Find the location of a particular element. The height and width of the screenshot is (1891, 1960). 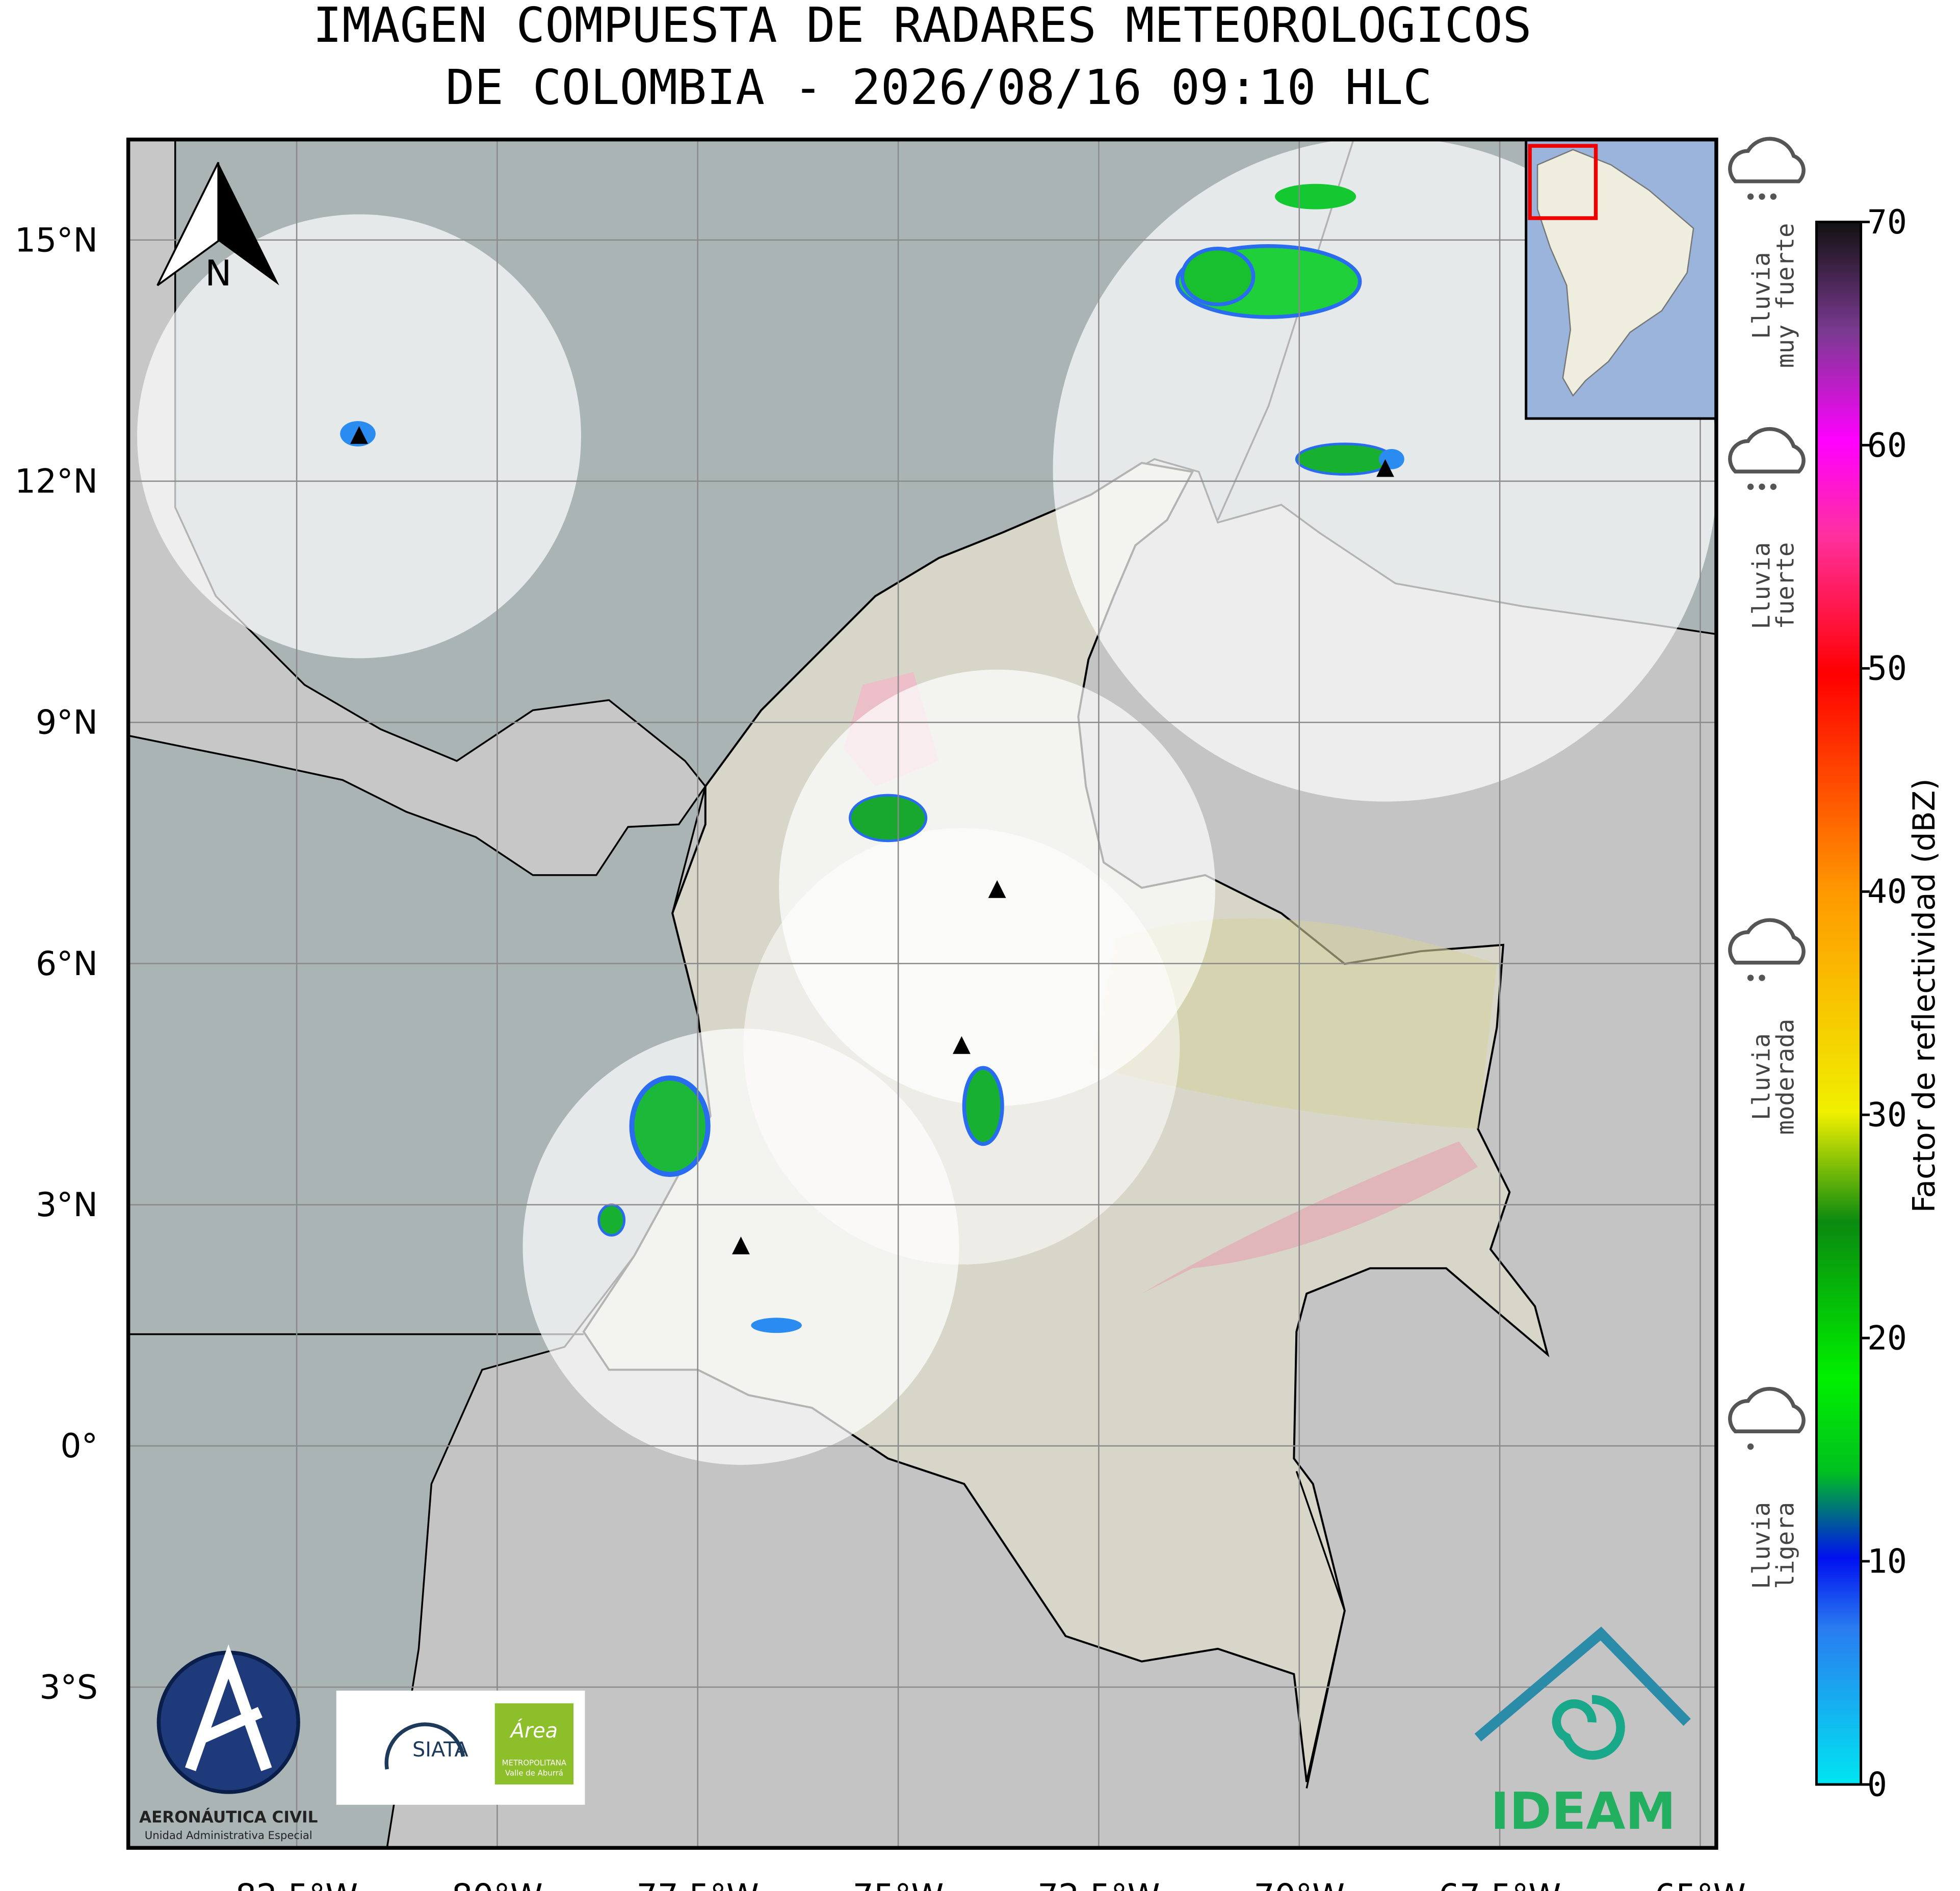

lon-tick-label: 75°W is located at coordinates (898, 1884).